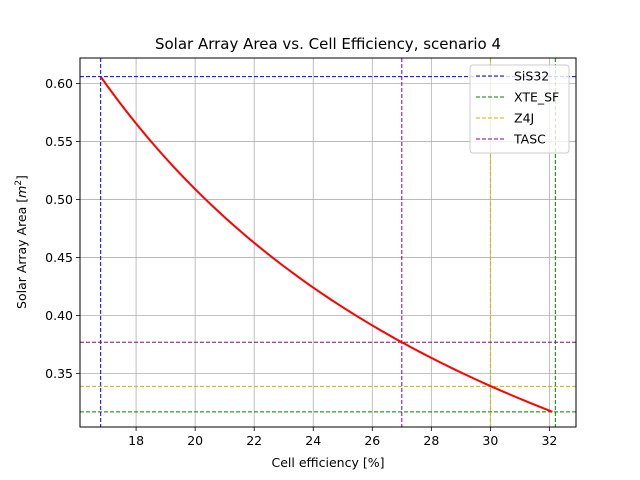 Image resolution: width=640 pixels, height=480 pixels. What do you see at coordinates (59, 141) in the screenshot?
I see `y-tick-label: 0.55` at bounding box center [59, 141].